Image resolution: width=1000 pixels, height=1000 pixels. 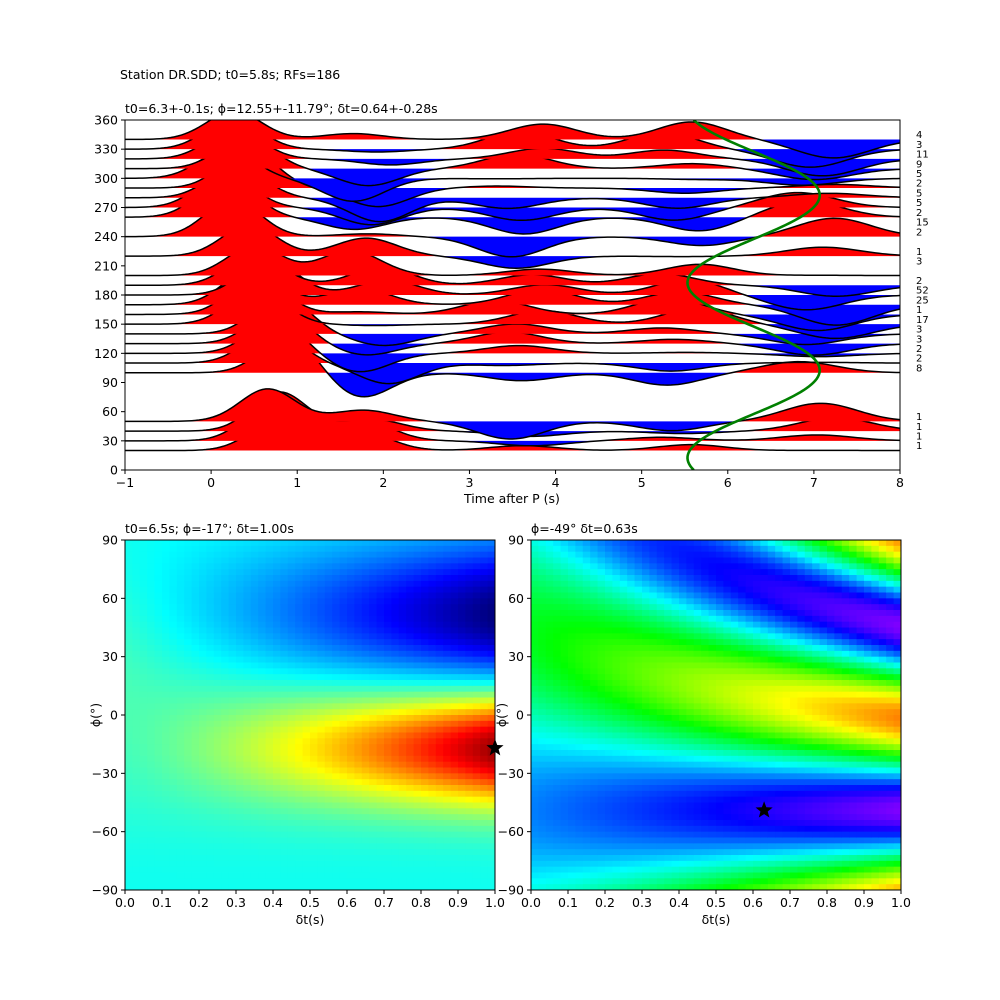 I want to click on right-heatmap, so click(x=716, y=715).